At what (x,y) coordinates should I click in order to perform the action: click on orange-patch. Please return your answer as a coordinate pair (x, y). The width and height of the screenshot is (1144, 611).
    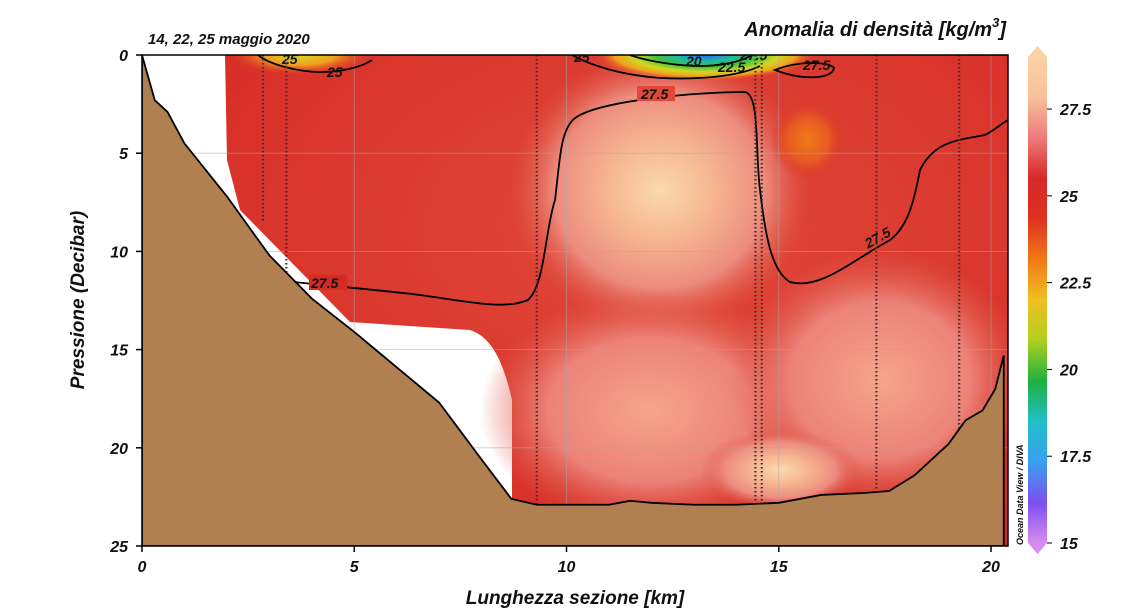
    Looking at the image, I should click on (808, 140).